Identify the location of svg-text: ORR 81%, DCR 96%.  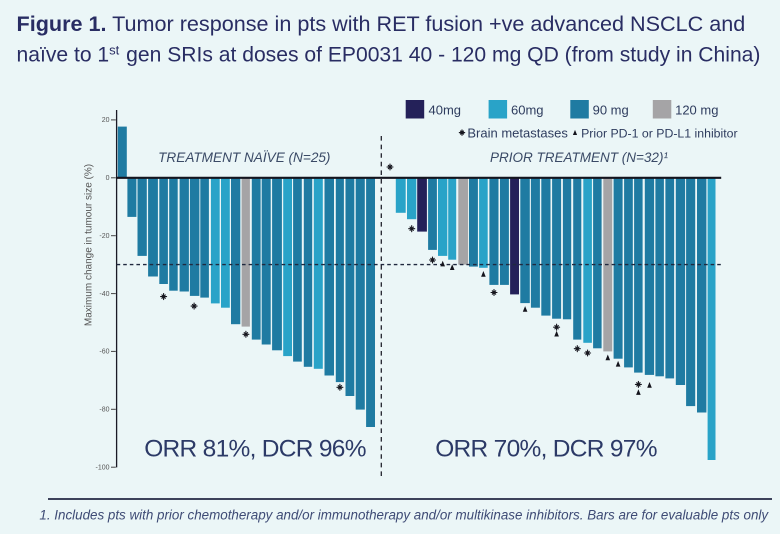
(255, 449).